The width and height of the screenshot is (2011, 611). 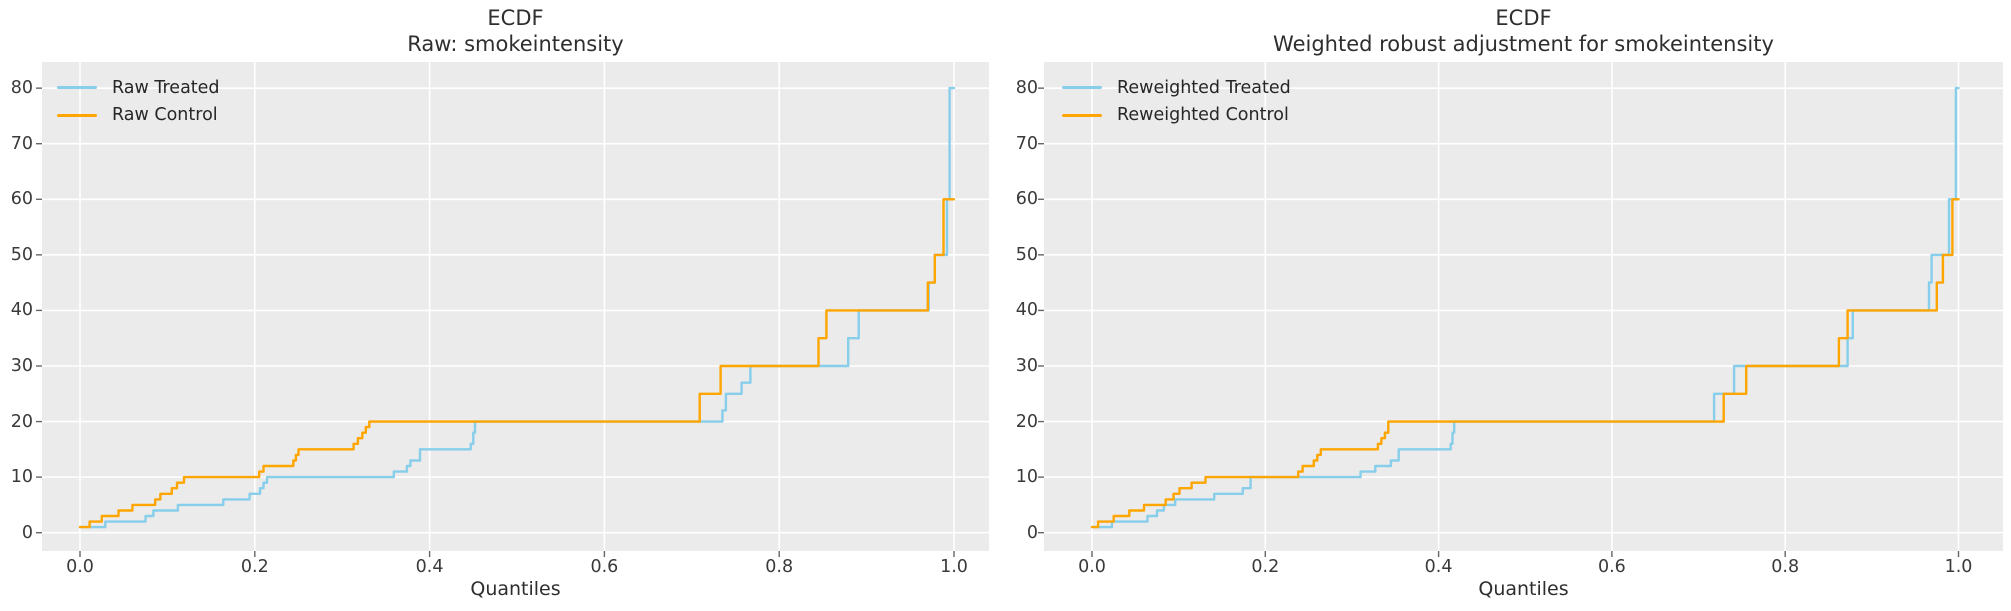 I want to click on chart-title-raw: ECDF Raw: smokeintensity, so click(x=516, y=31).